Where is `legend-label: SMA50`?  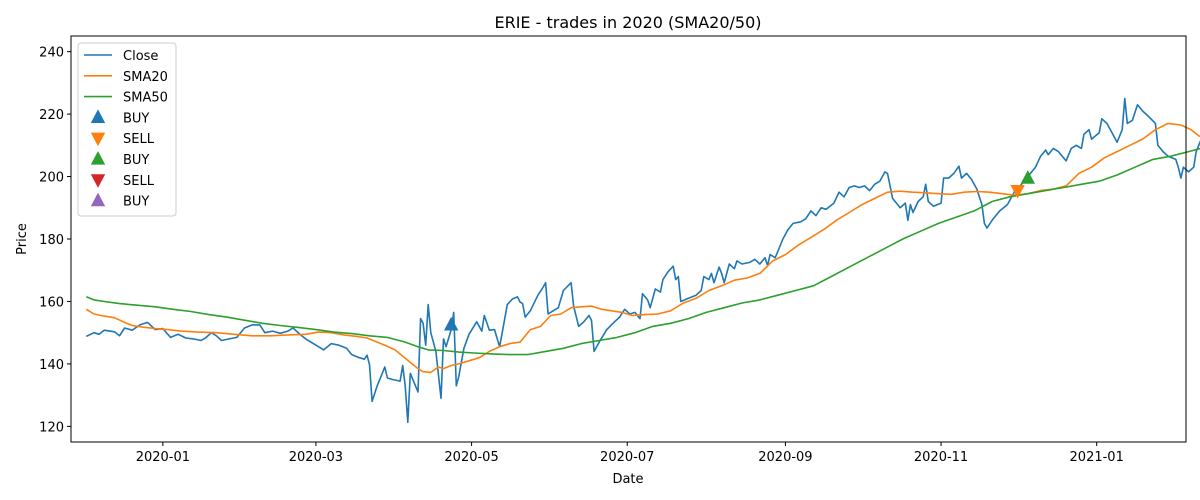 legend-label: SMA50 is located at coordinates (145, 98).